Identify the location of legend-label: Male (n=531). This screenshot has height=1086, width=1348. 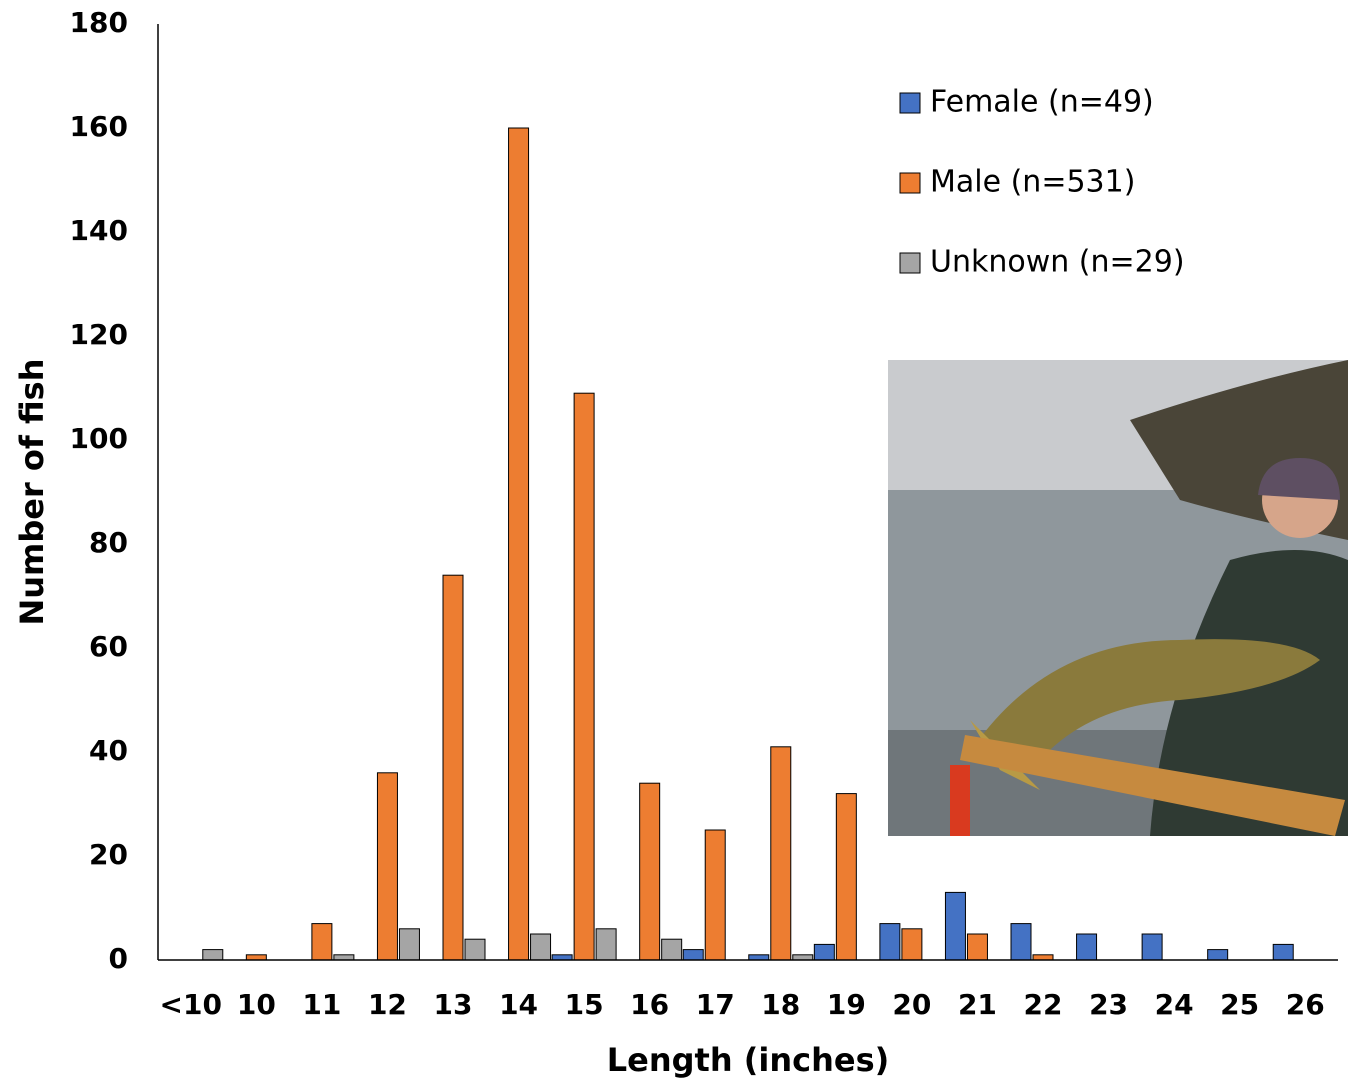
(1032, 182).